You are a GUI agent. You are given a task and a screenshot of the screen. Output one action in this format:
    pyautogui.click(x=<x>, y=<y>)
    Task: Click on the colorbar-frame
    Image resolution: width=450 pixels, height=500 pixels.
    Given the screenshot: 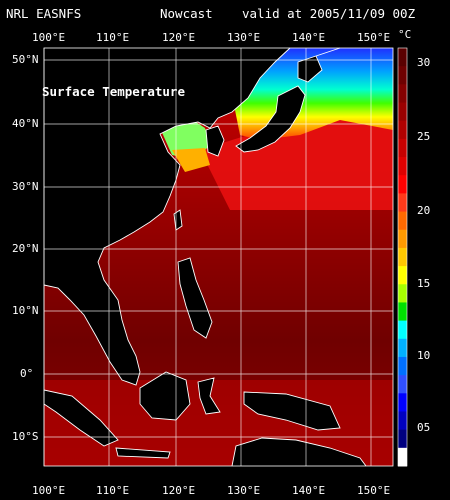 What is the action you would take?
    pyautogui.click(x=402, y=257)
    